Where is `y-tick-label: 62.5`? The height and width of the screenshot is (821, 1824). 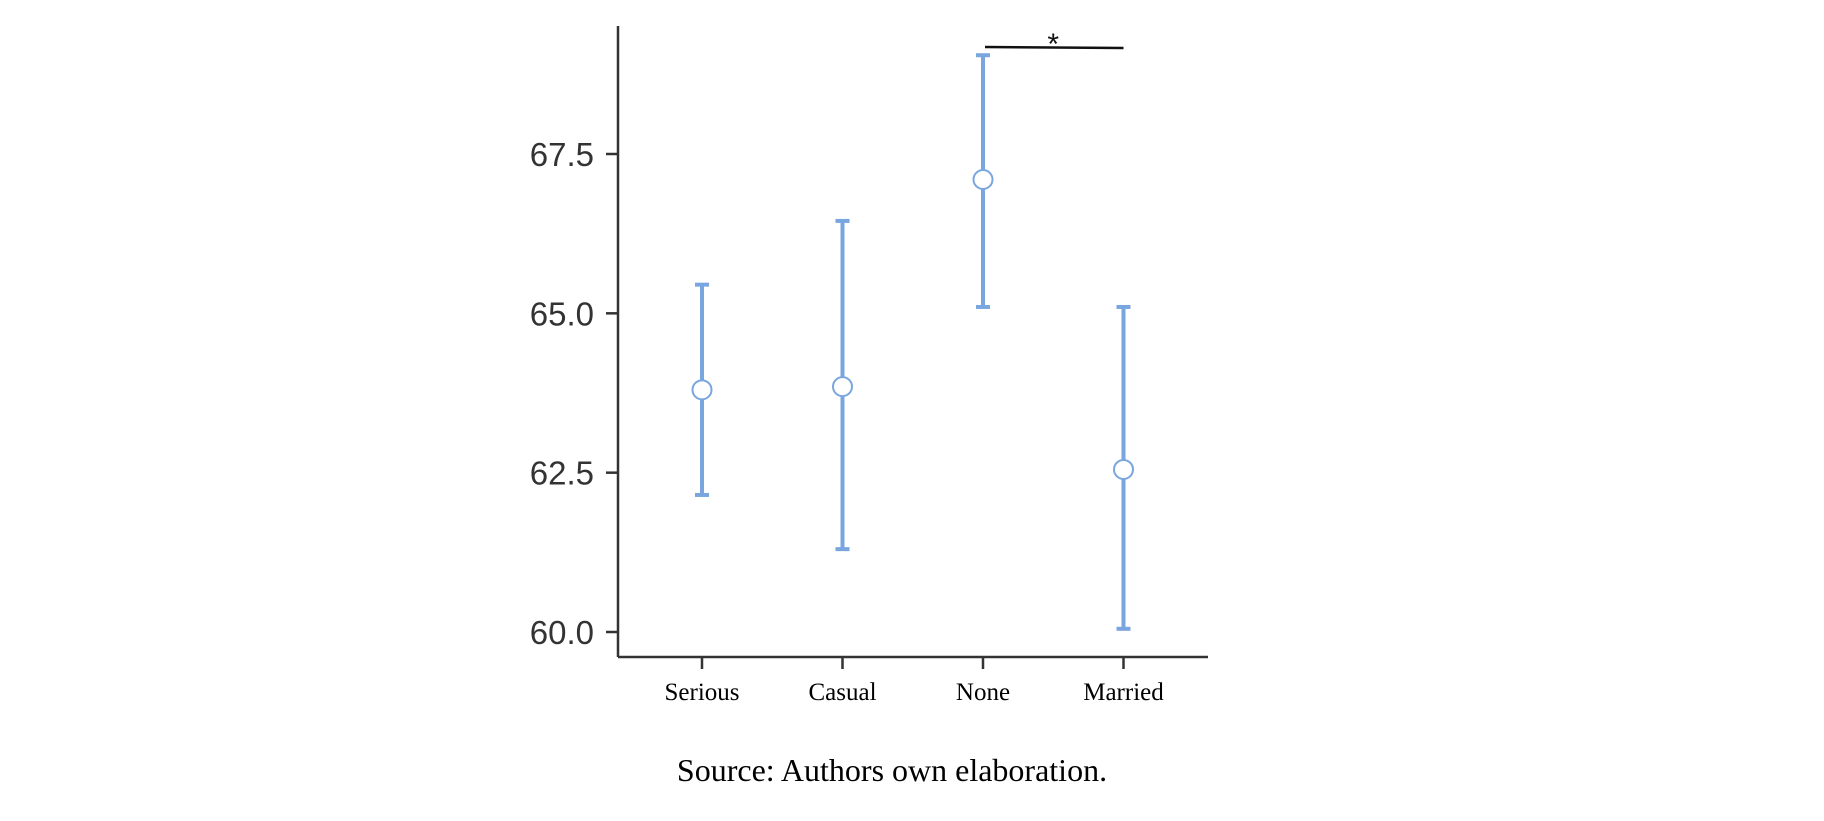
y-tick-label: 62.5 is located at coordinates (562, 473).